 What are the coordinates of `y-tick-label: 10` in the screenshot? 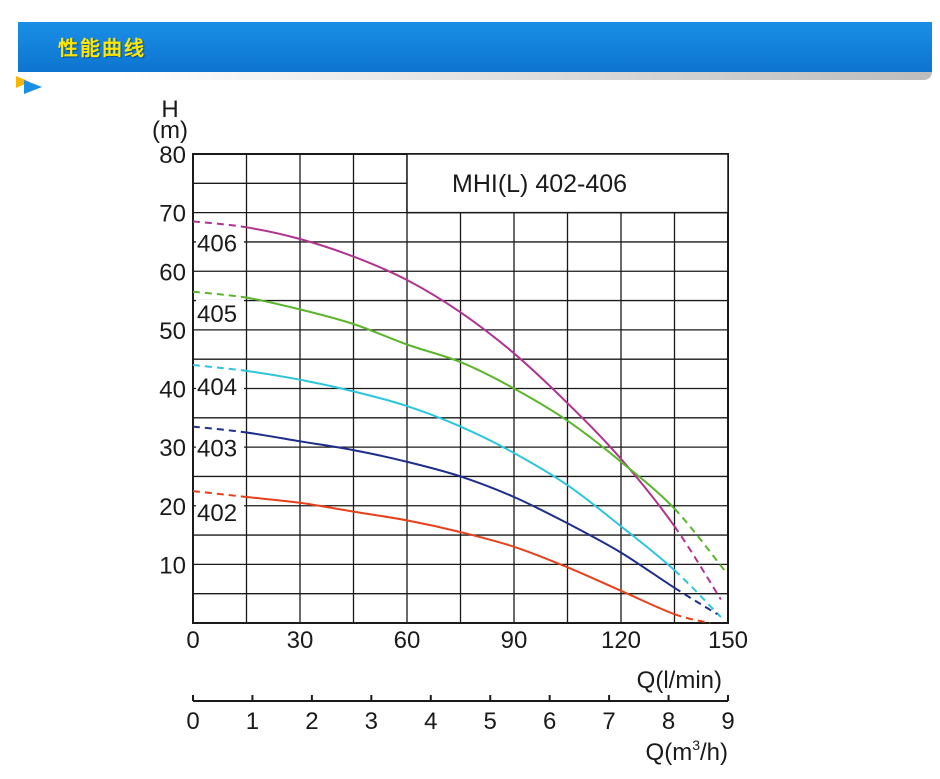 It's located at (172, 565).